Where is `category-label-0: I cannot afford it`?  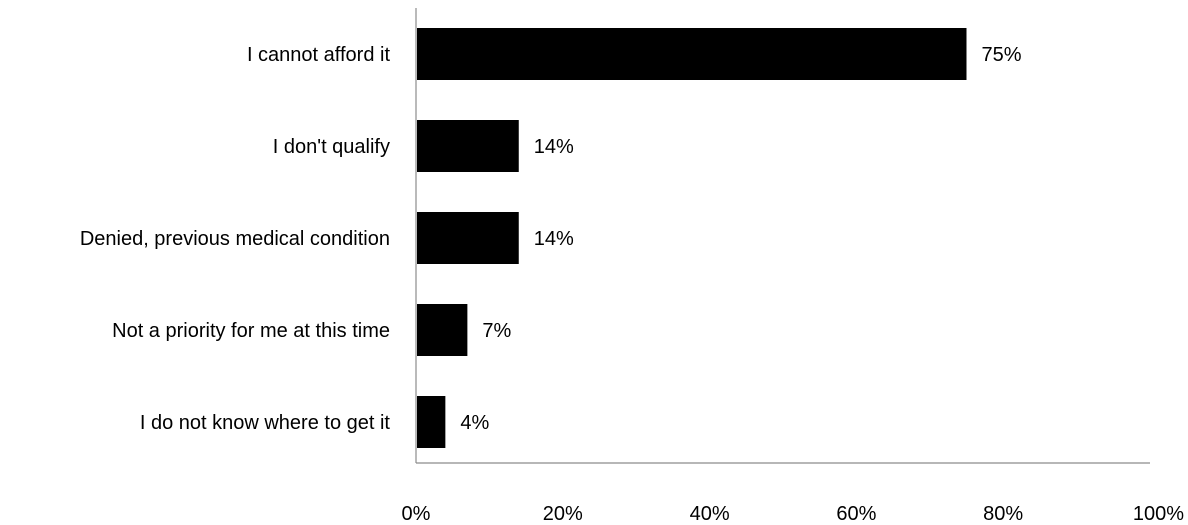
category-label-0: I cannot afford it is located at coordinates (319, 55).